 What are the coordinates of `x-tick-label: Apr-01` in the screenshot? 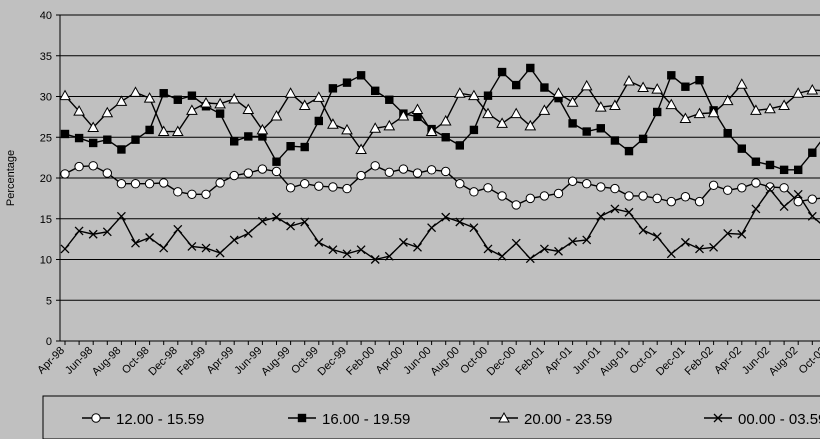 It's located at (559, 361).